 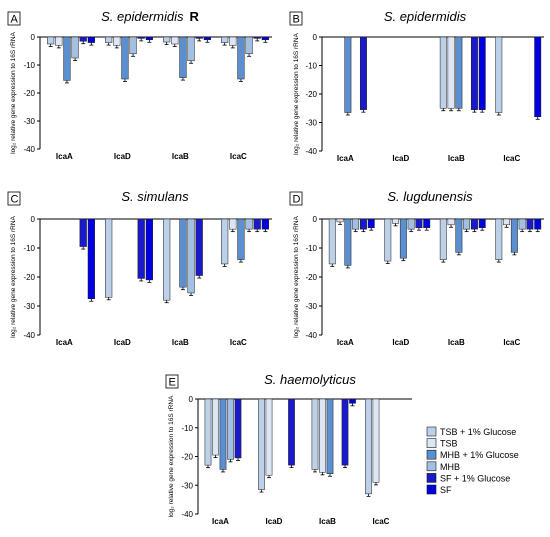 I want to click on category-label-icac: IcaC, so click(x=511, y=342).